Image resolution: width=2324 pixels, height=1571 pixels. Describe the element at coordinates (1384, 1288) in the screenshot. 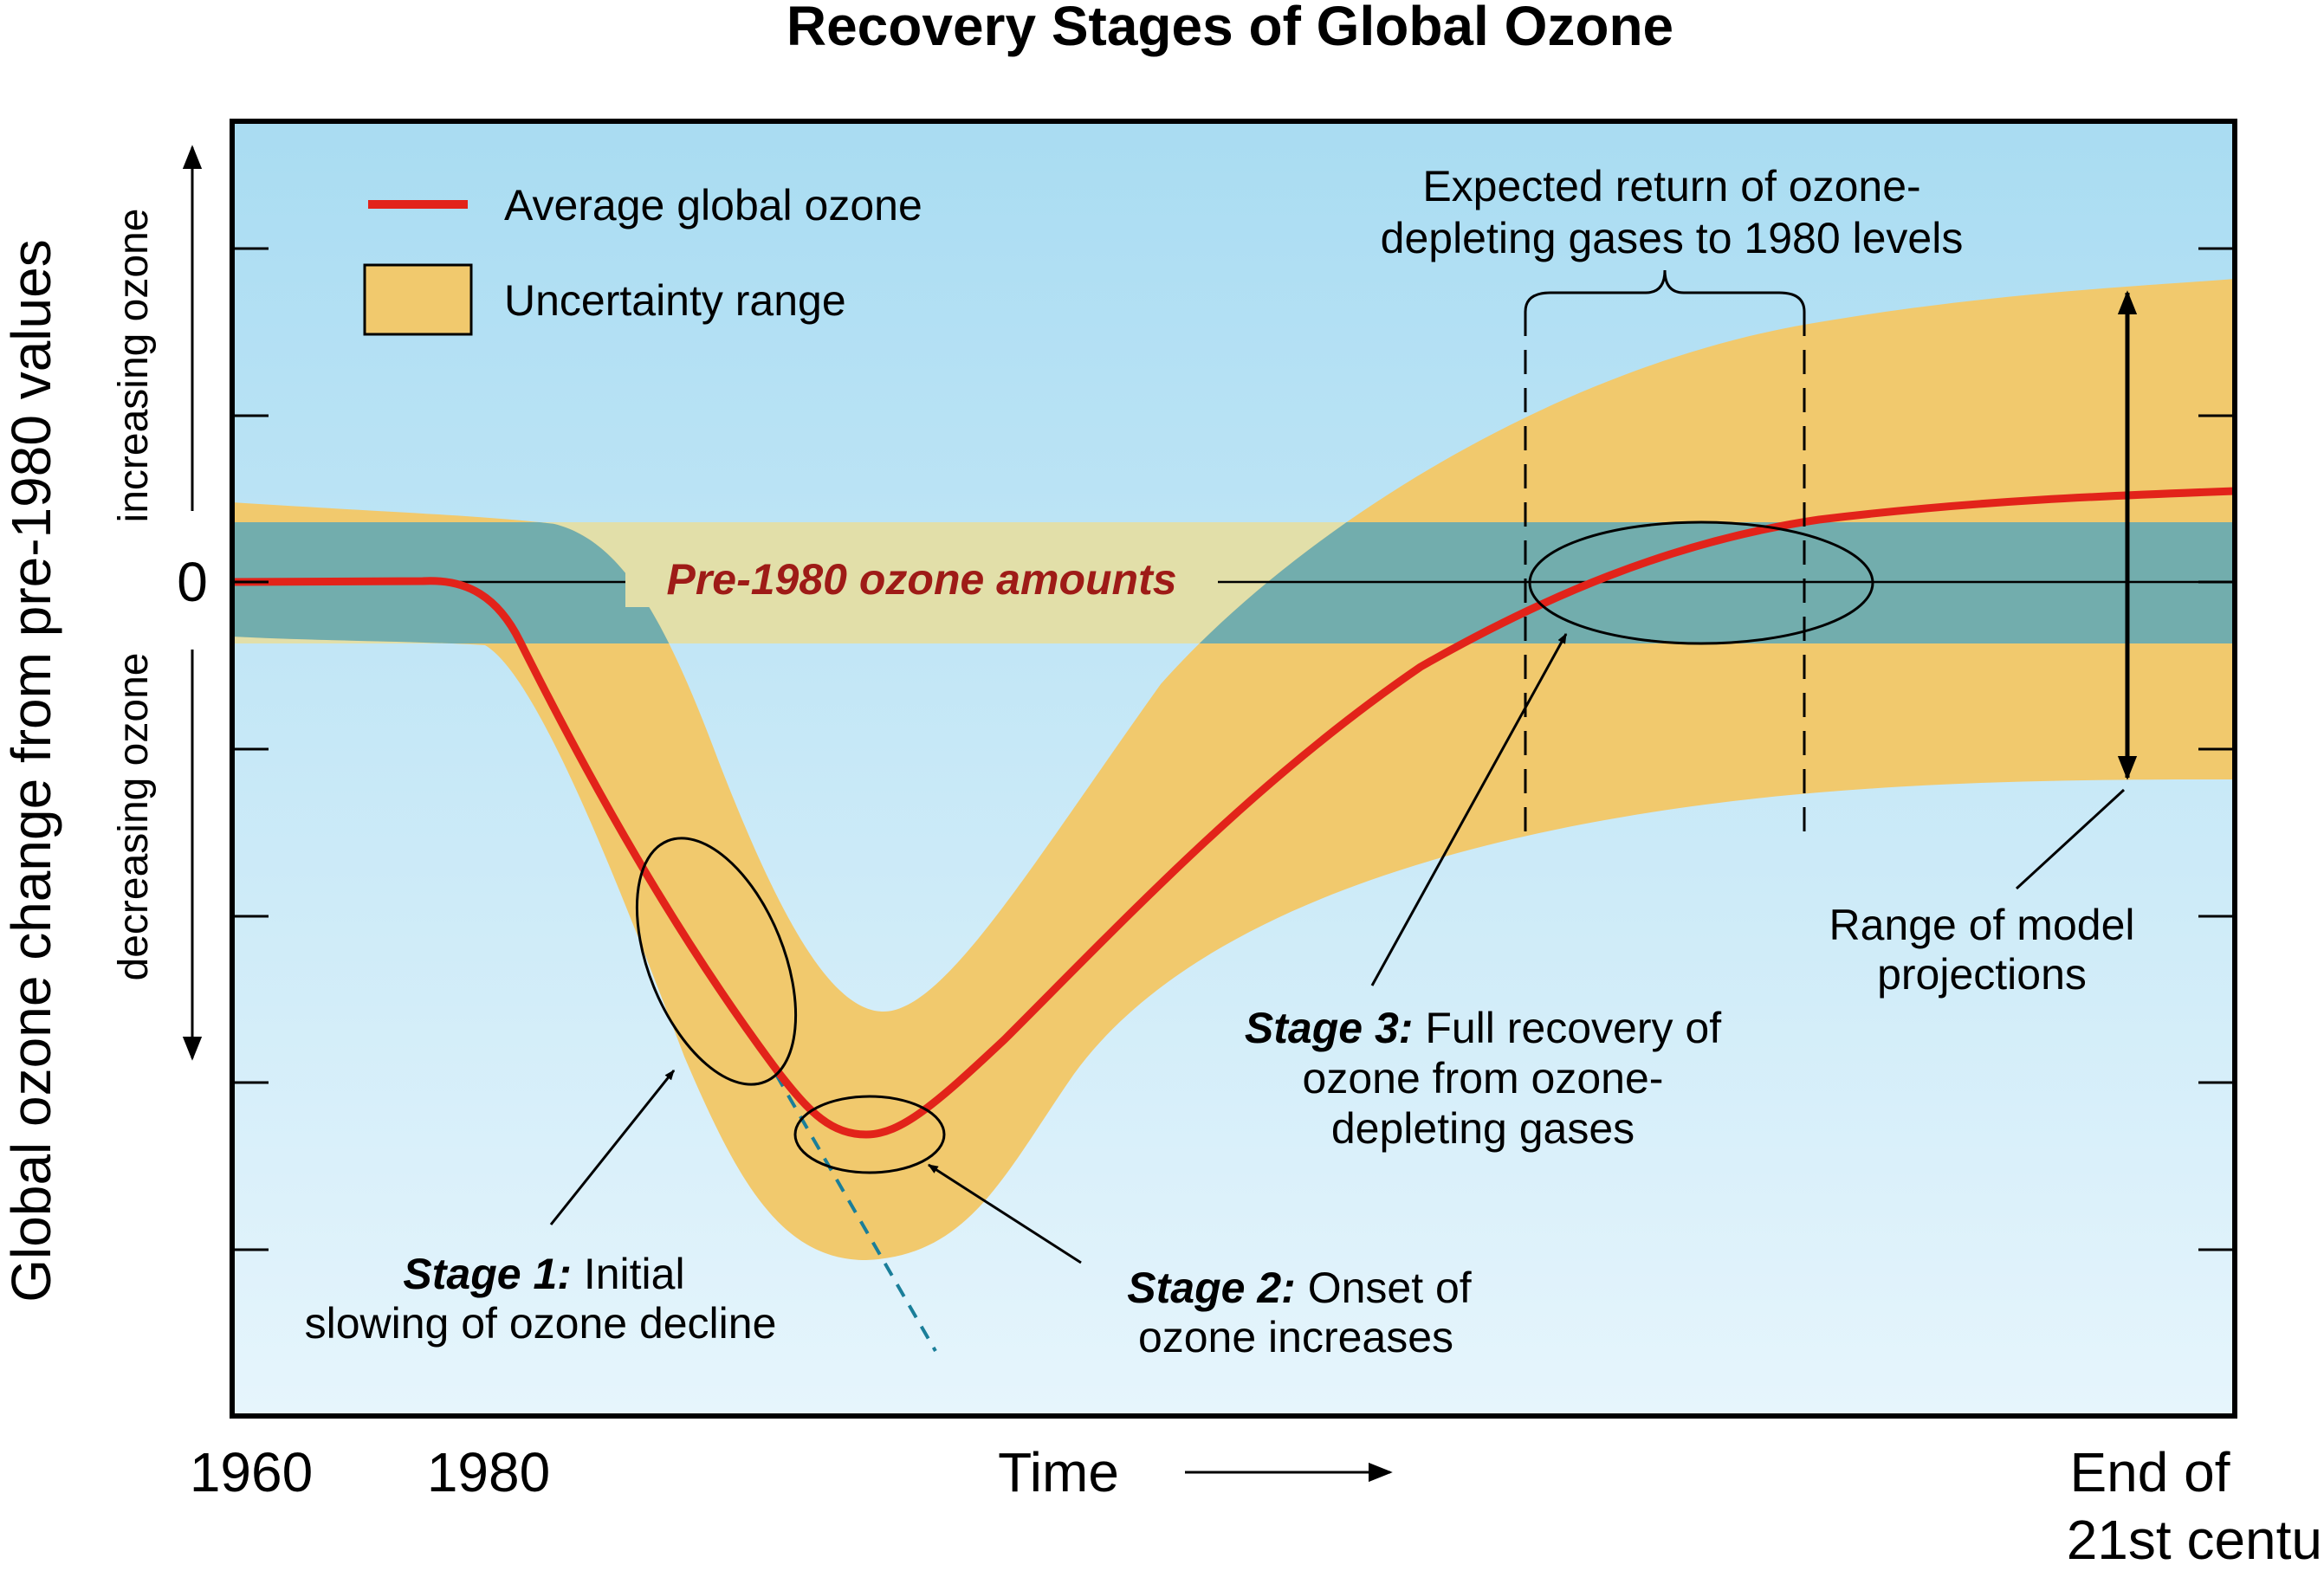

I see `stage2-line1: Onset of` at that location.